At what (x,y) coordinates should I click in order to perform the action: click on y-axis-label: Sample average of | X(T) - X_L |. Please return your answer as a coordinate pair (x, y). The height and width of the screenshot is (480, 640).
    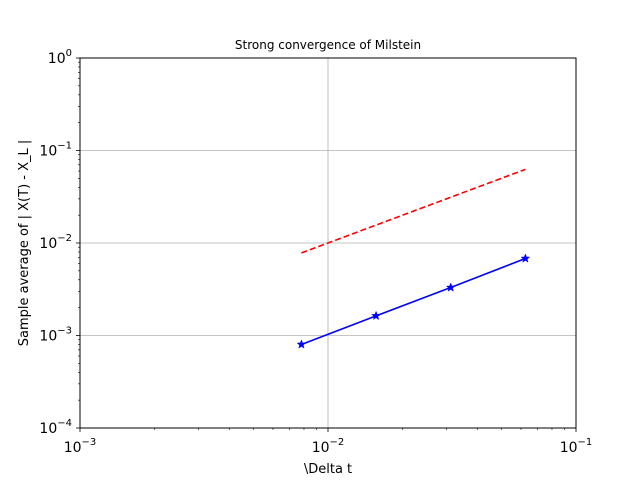
    Looking at the image, I should click on (24, 243).